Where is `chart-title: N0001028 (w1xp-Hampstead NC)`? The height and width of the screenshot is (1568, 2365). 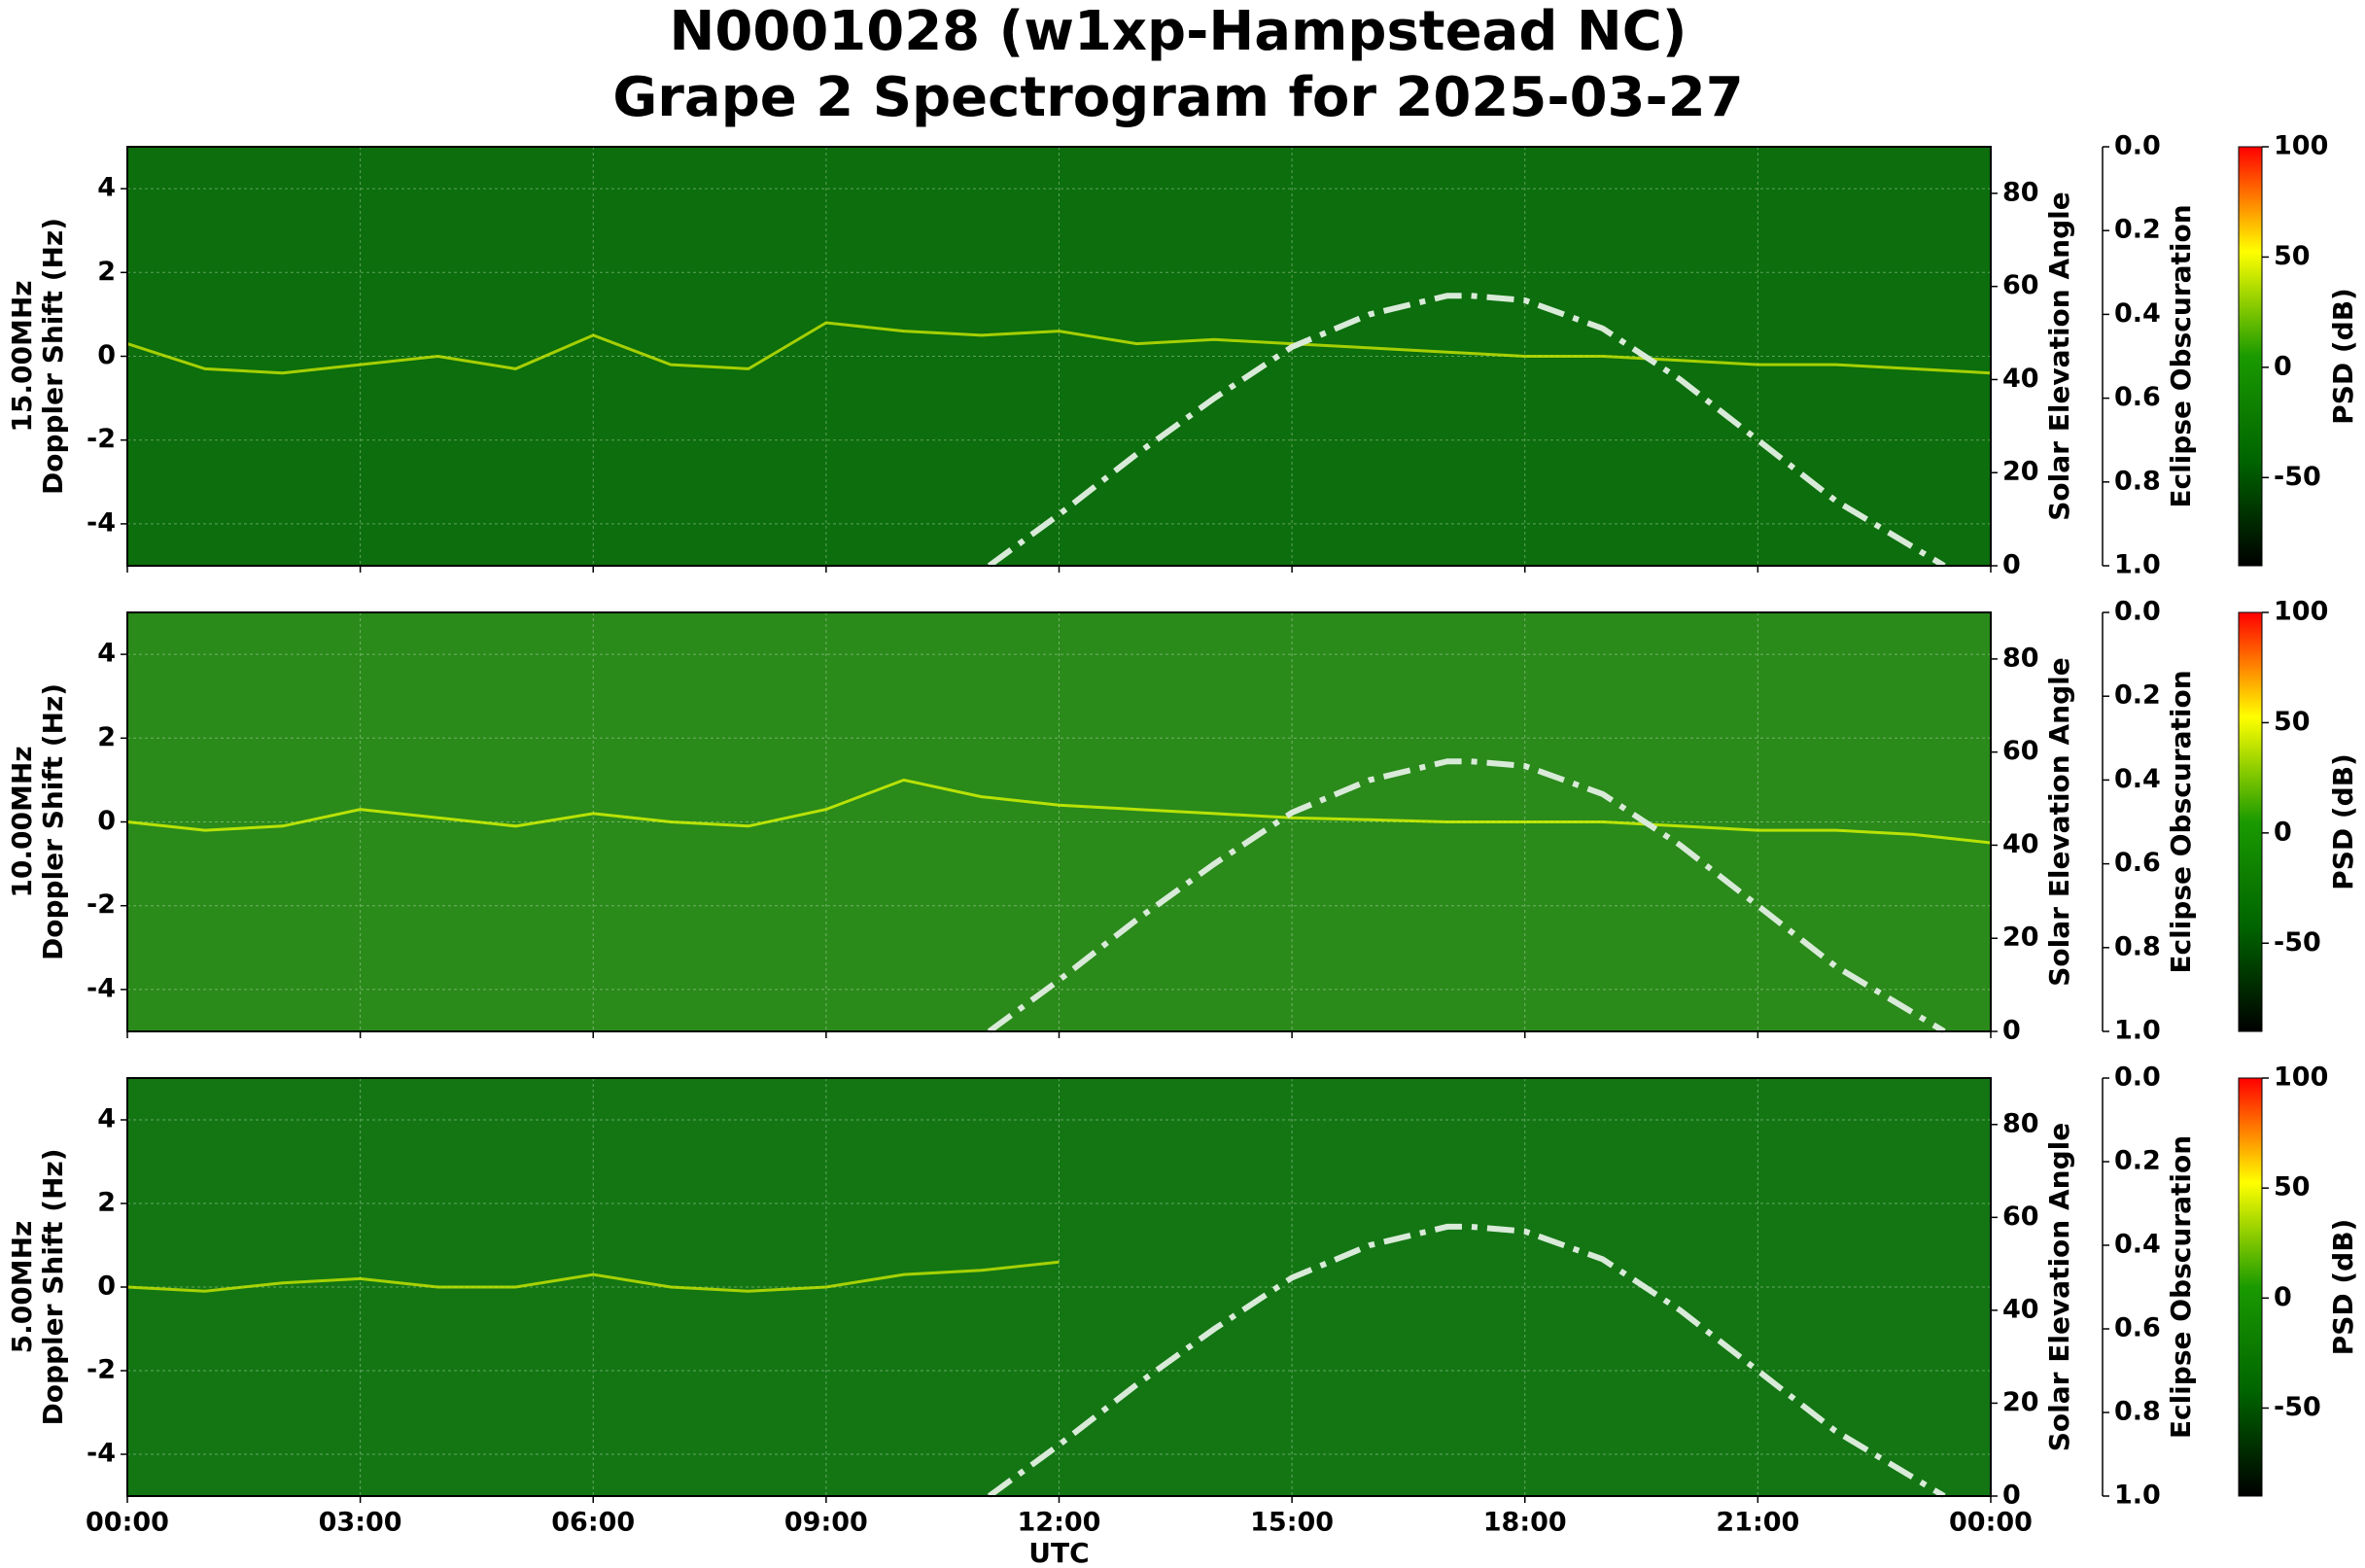 chart-title: N0001028 (w1xp-Hampstead NC) is located at coordinates (1178, 31).